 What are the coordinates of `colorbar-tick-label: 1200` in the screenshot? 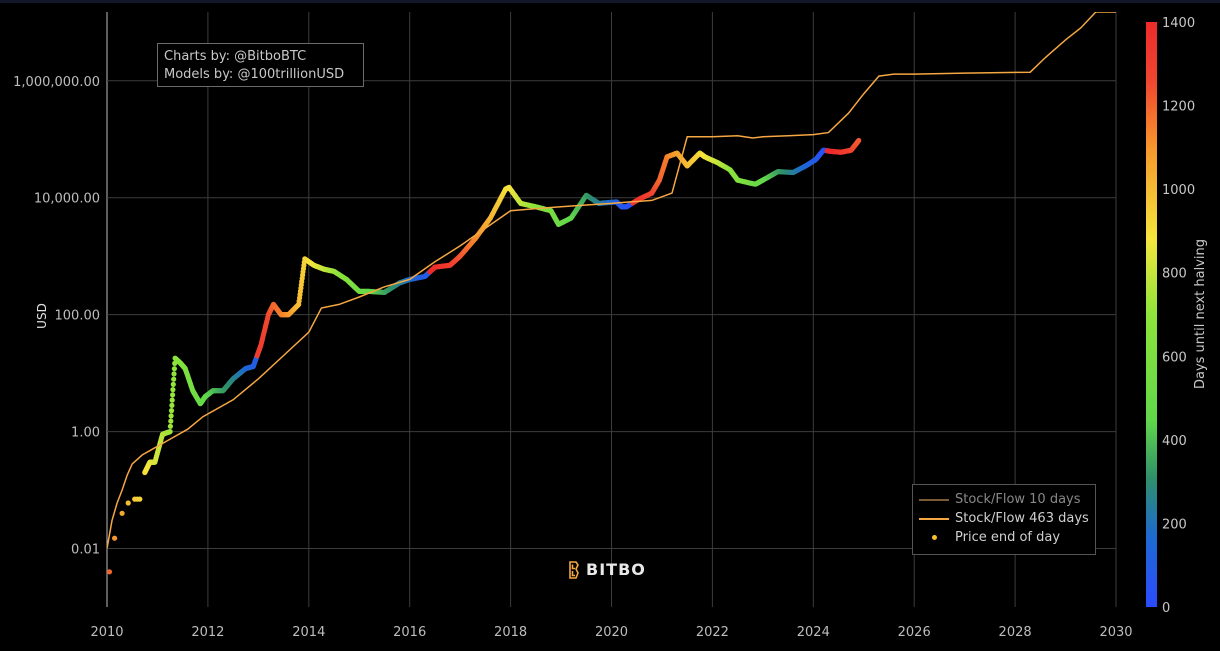 It's located at (1178, 107).